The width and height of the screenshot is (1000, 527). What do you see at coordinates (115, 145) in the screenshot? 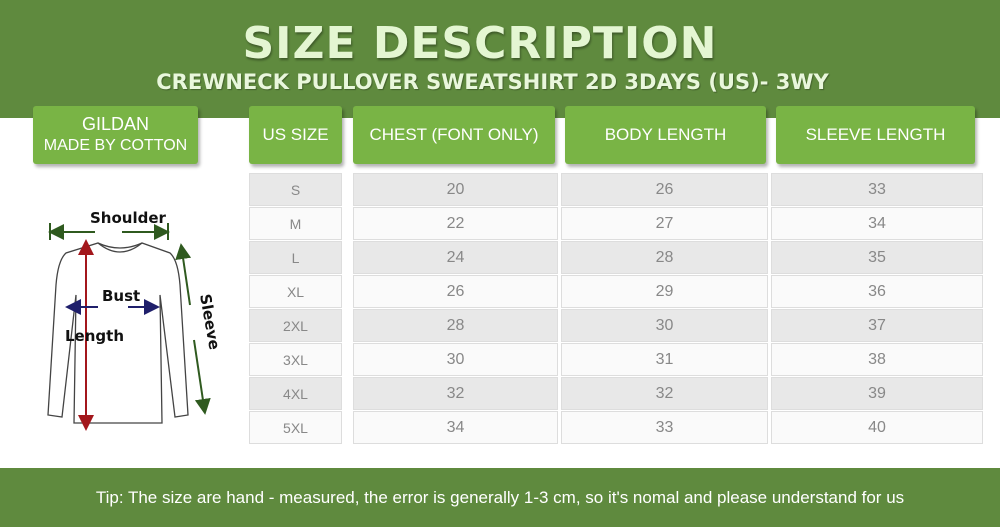
I see `brand-material: MADE BY COTTON` at bounding box center [115, 145].